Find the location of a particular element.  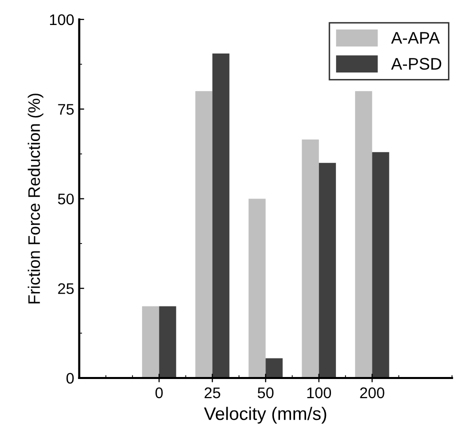

y-tick-label: 100 is located at coordinates (62, 20).